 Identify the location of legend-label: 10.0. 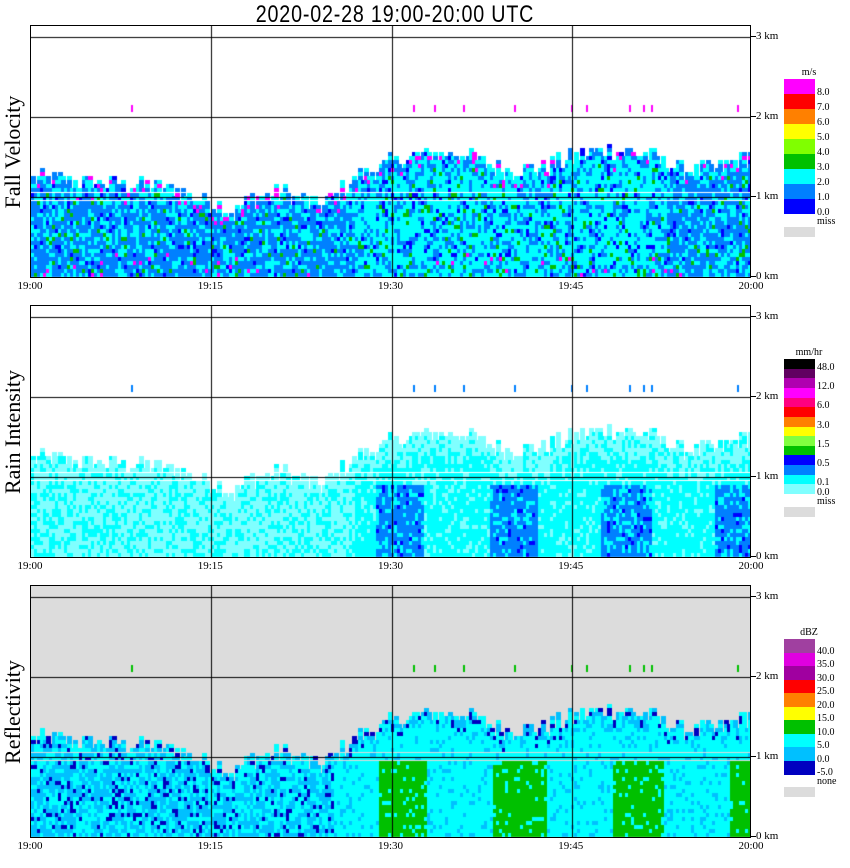
(826, 732).